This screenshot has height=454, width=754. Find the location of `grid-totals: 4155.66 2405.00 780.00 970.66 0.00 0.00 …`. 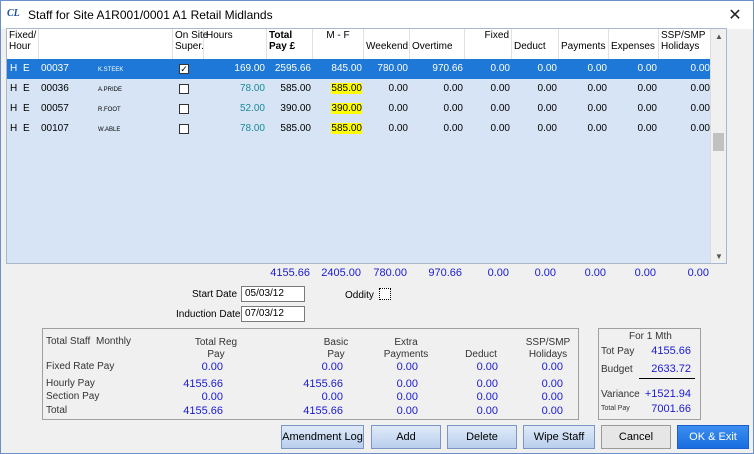

grid-totals: 4155.66 2405.00 780.00 970.66 0.00 0.00 … is located at coordinates (358, 274).